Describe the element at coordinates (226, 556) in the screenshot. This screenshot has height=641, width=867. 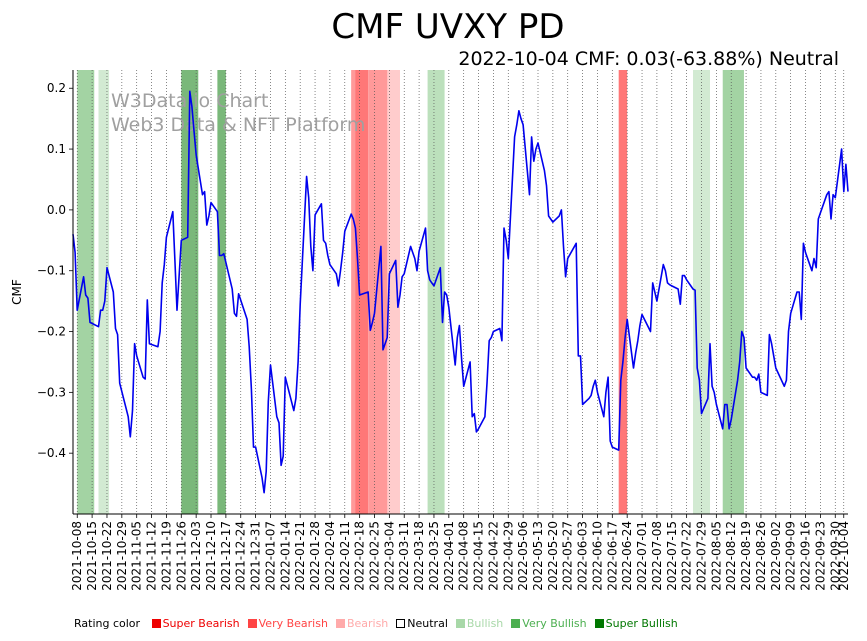
I see `x-tick-label: 2021-12-17` at that location.